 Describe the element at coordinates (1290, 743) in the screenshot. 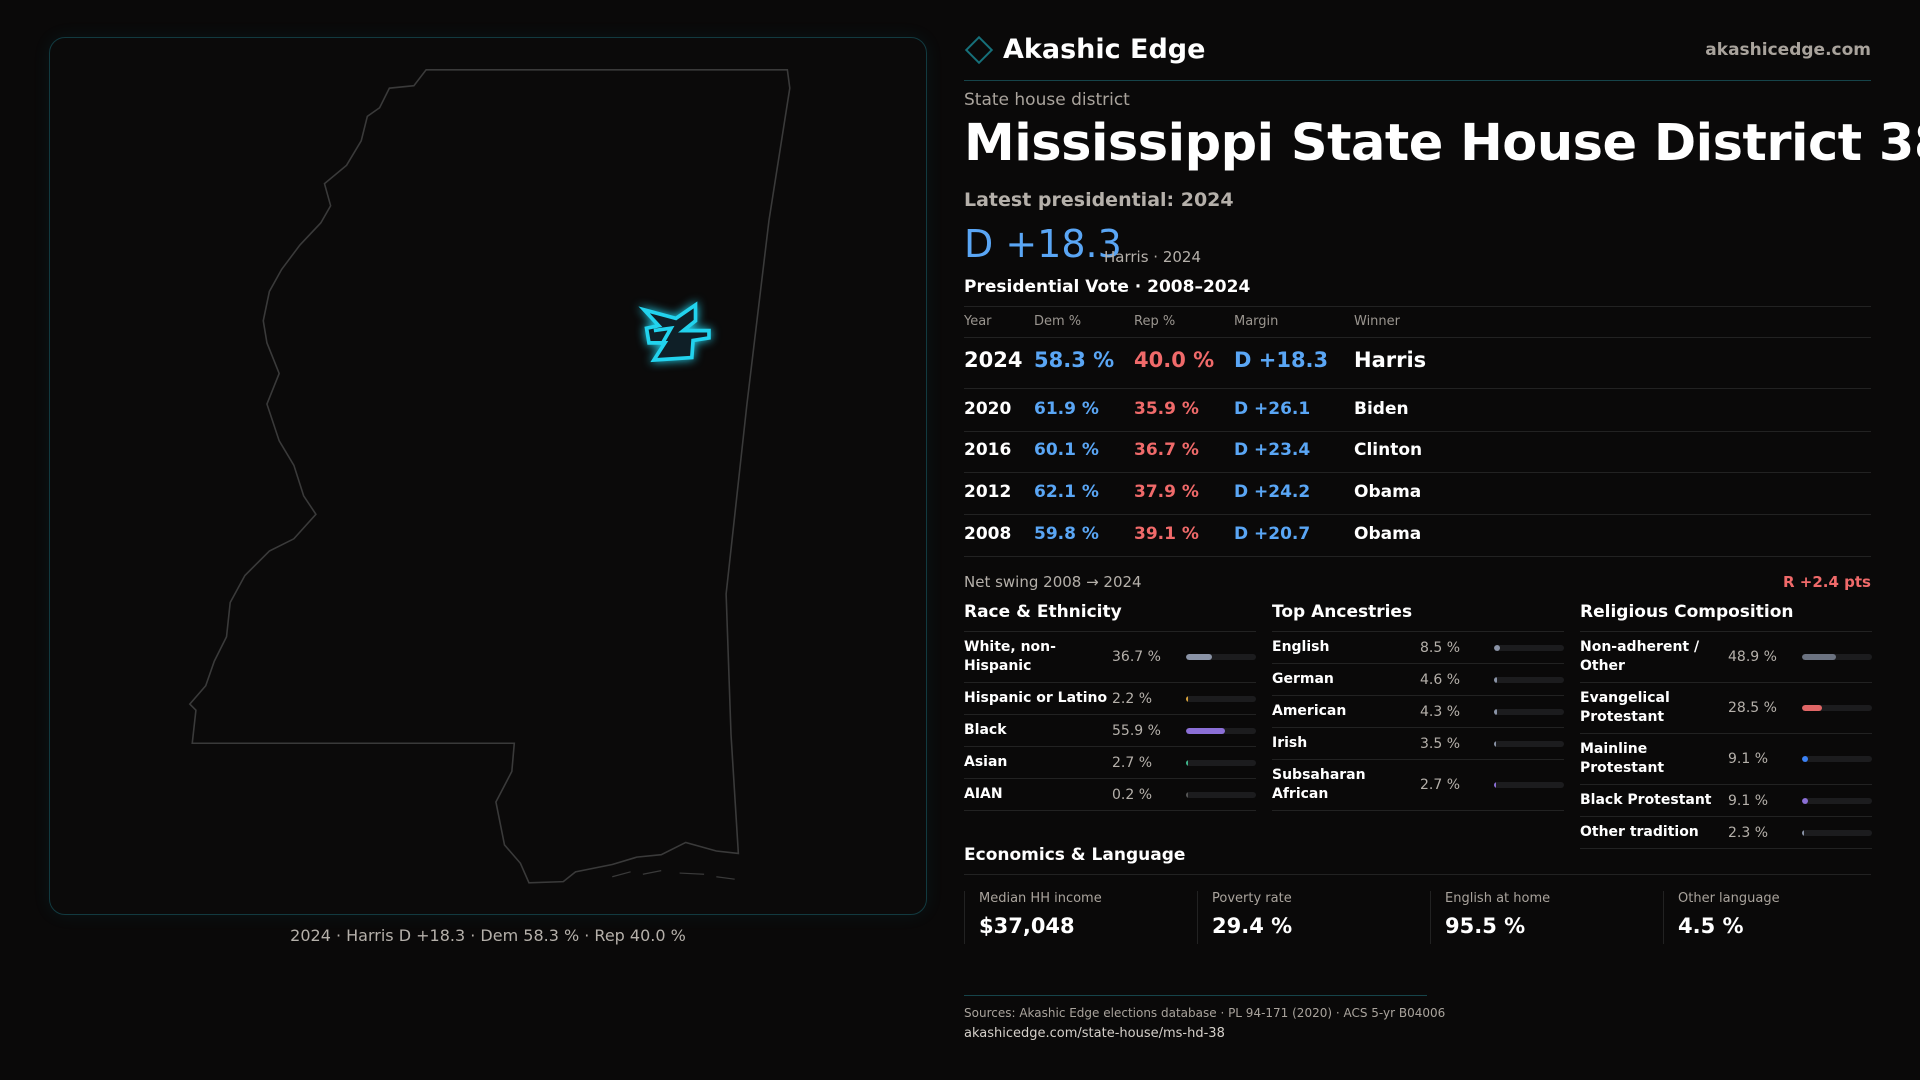

I see `item-label: Irish` at that location.